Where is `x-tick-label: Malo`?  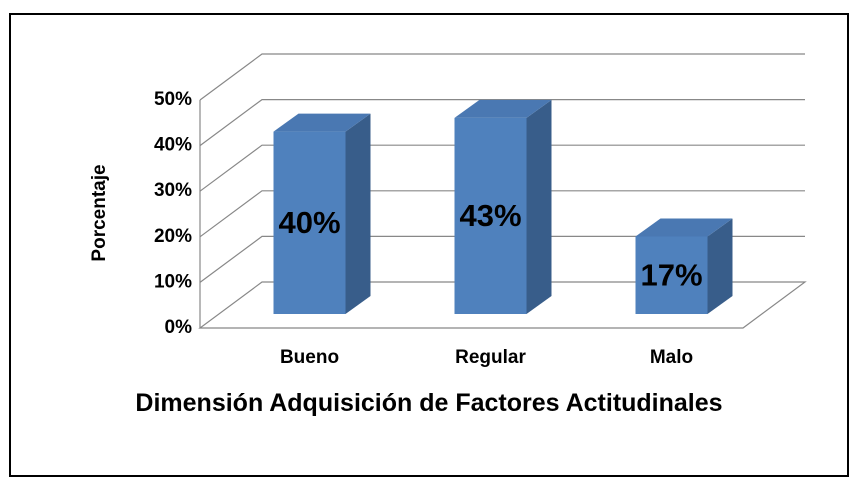 x-tick-label: Malo is located at coordinates (671, 357).